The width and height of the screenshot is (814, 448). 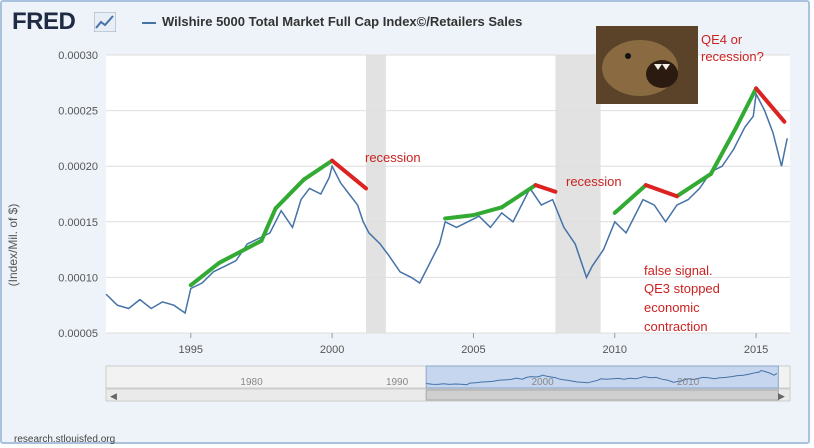 What do you see at coordinates (78, 112) in the screenshot?
I see `y-tick-label: 0.00025` at bounding box center [78, 112].